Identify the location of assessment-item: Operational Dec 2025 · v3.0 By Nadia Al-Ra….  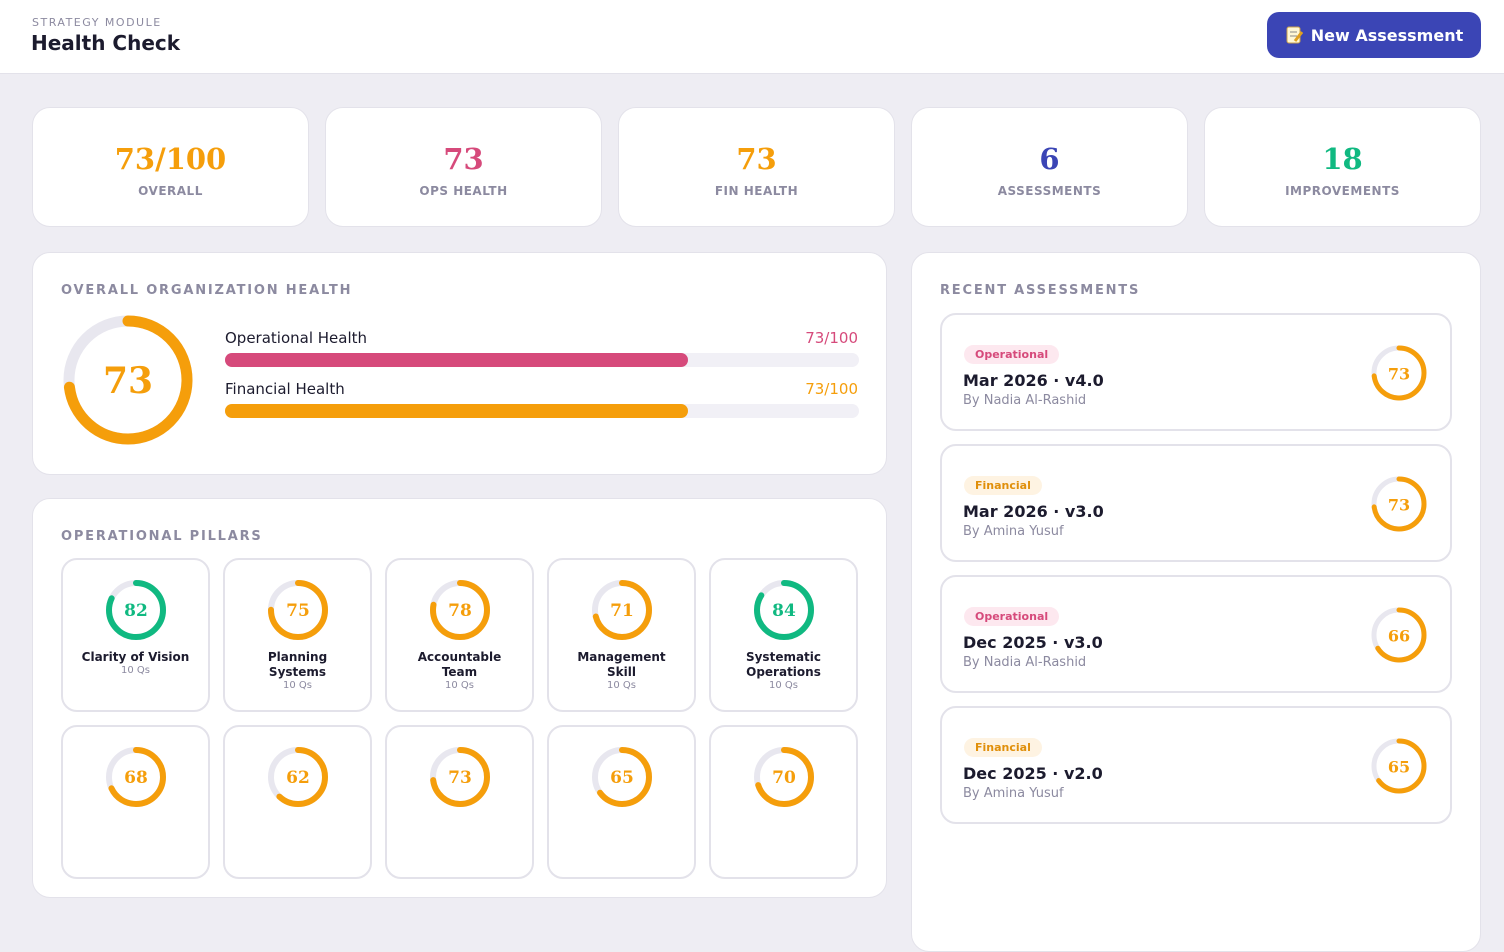
(1196, 634).